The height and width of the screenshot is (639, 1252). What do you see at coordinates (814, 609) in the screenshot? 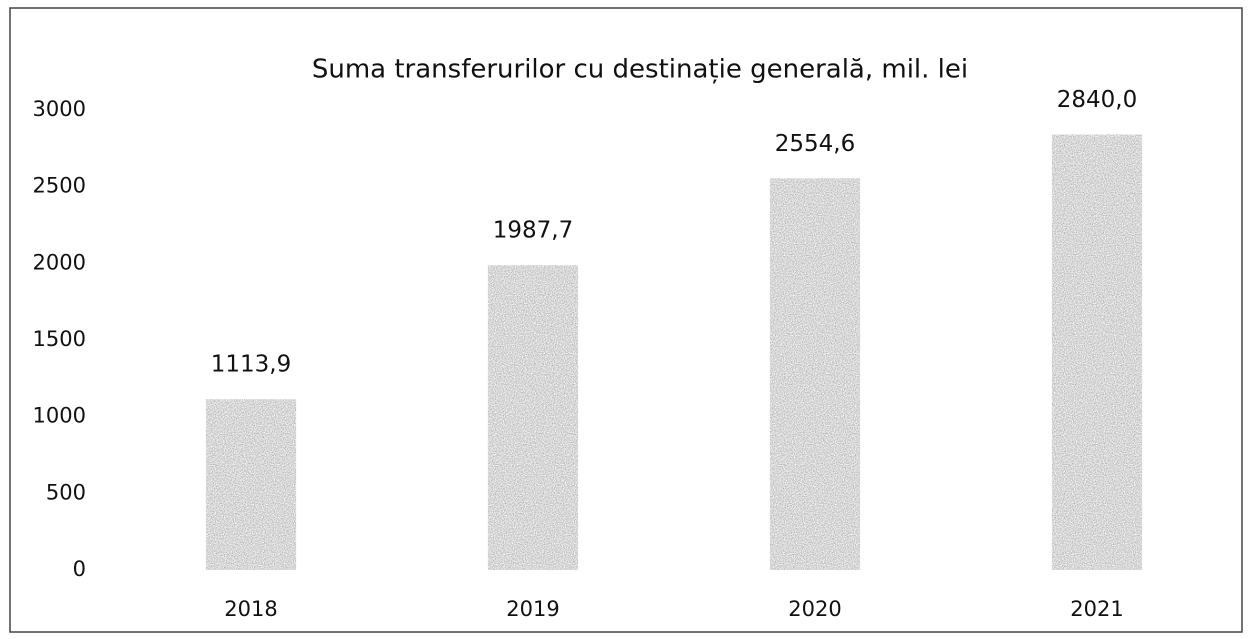
I see `x-tick-label: 2020` at bounding box center [814, 609].